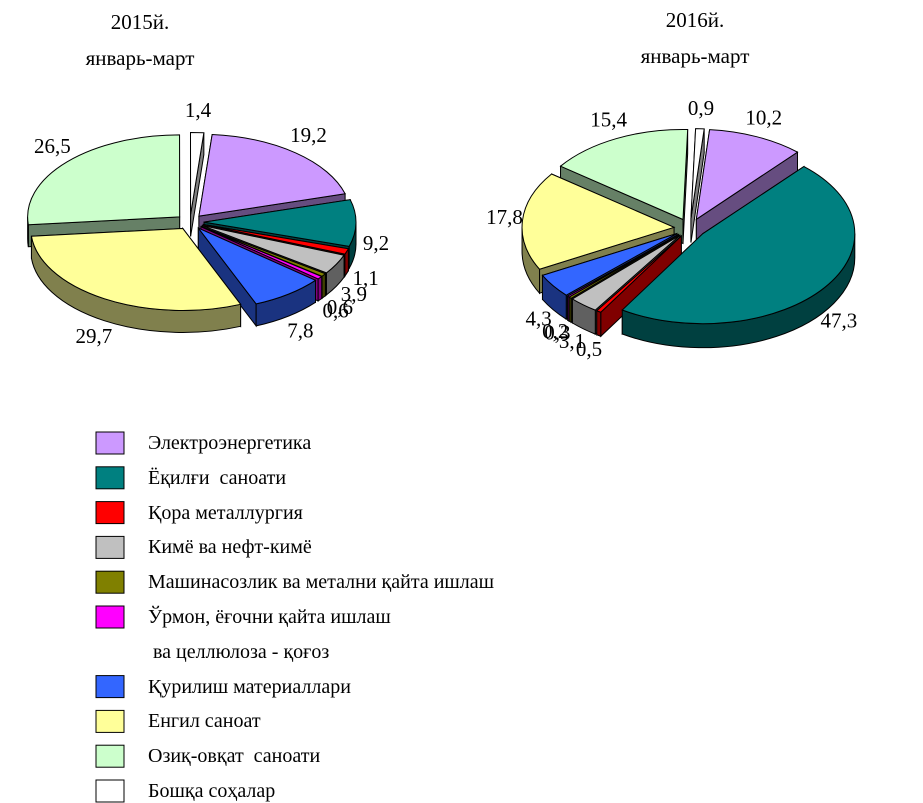 This screenshot has height=803, width=923. Describe the element at coordinates (230, 547) in the screenshot. I see `legend-label: Кимё ва нефт-кимё` at that location.